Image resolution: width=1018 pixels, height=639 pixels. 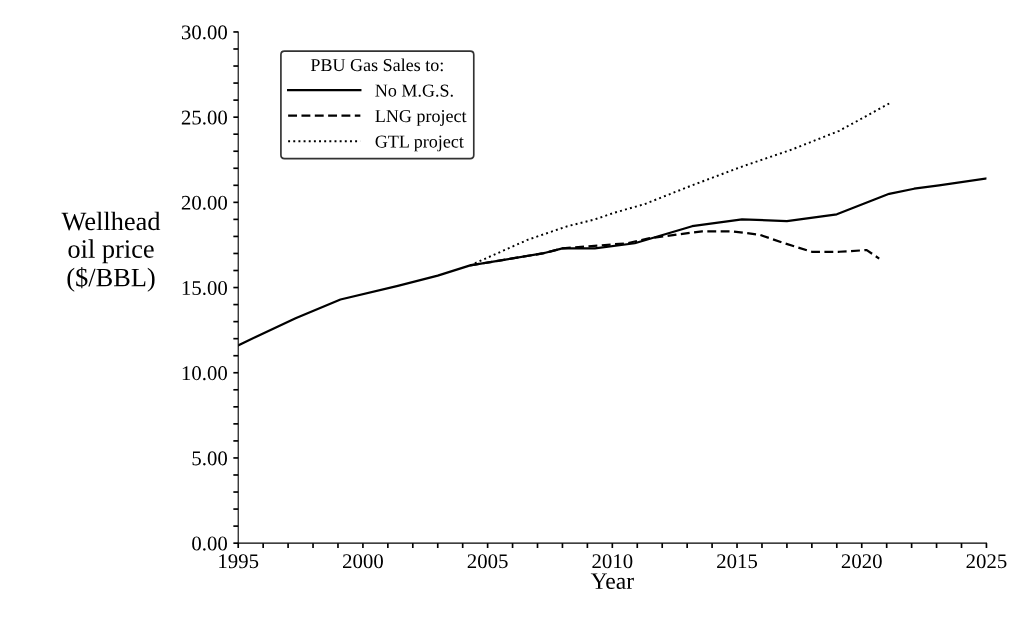 What do you see at coordinates (204, 202) in the screenshot?
I see `y-tick-label: 20.00` at bounding box center [204, 202].